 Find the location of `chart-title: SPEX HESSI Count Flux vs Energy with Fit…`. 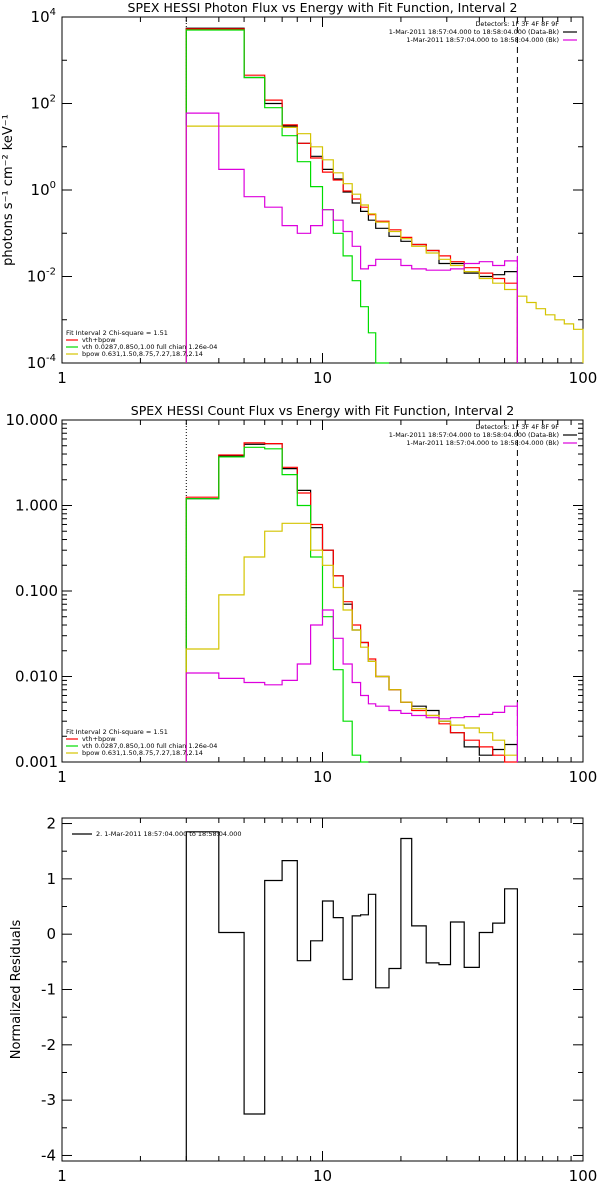

chart-title: SPEX HESSI Count Flux vs Energy with Fit… is located at coordinates (322, 410).